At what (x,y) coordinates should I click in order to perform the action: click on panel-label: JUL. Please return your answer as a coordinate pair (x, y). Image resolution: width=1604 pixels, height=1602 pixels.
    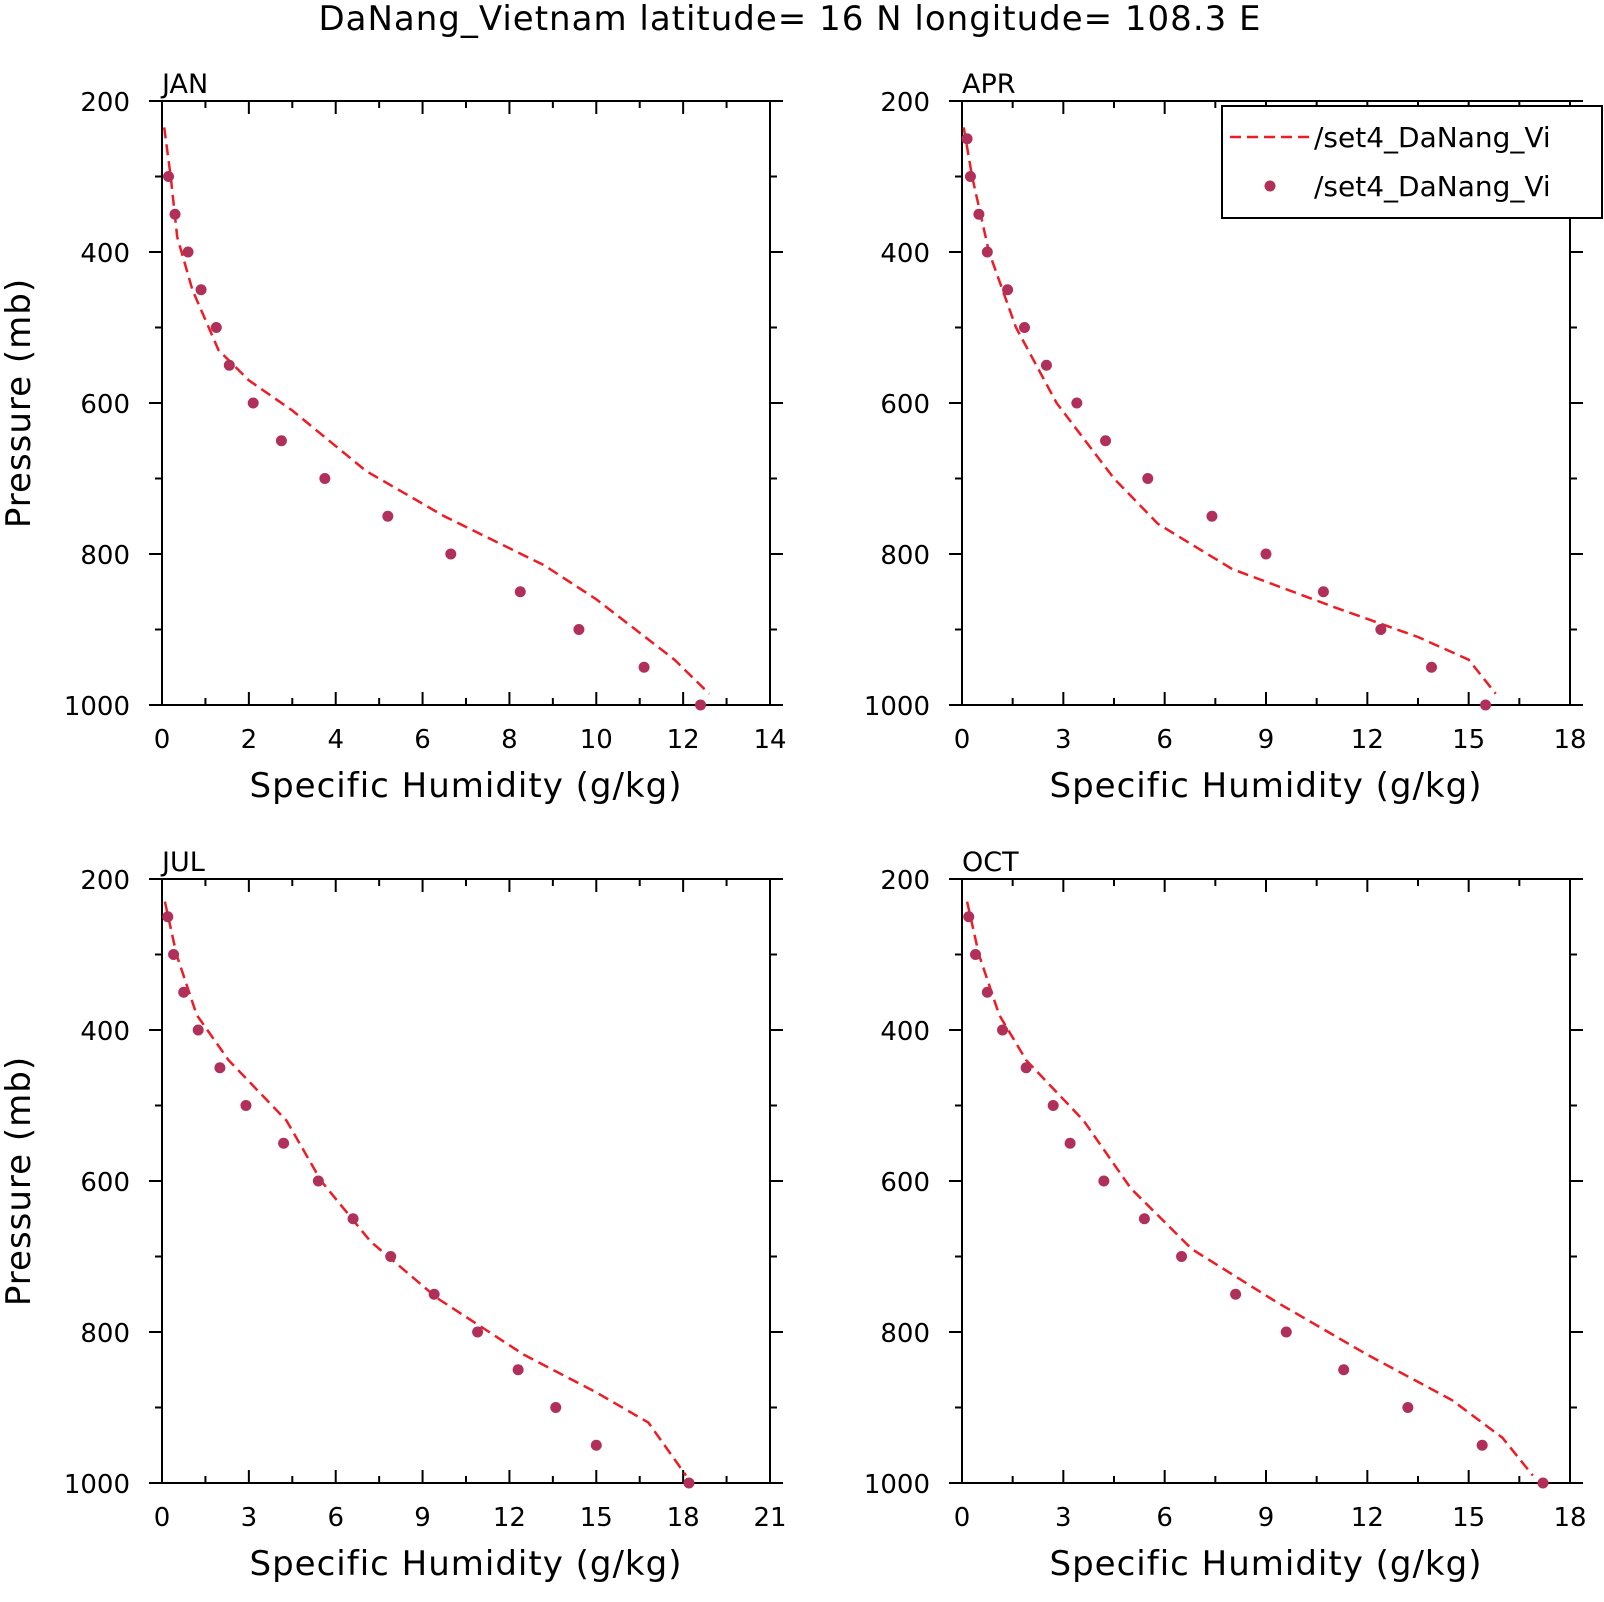
    Looking at the image, I should click on (182, 862).